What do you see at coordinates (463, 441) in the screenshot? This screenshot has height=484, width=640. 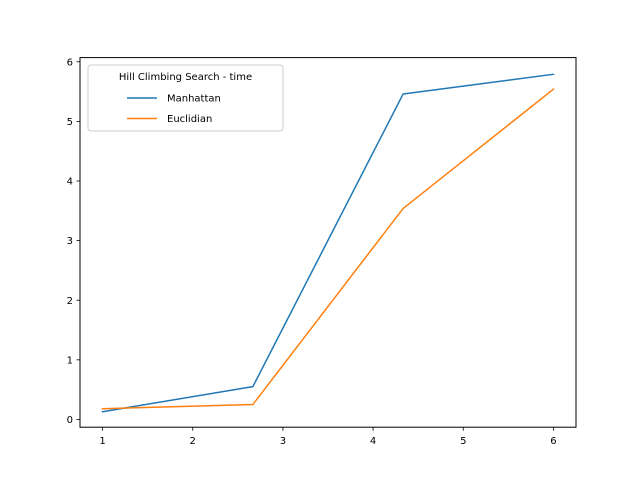 I see `x-tick-label-5: 5` at bounding box center [463, 441].